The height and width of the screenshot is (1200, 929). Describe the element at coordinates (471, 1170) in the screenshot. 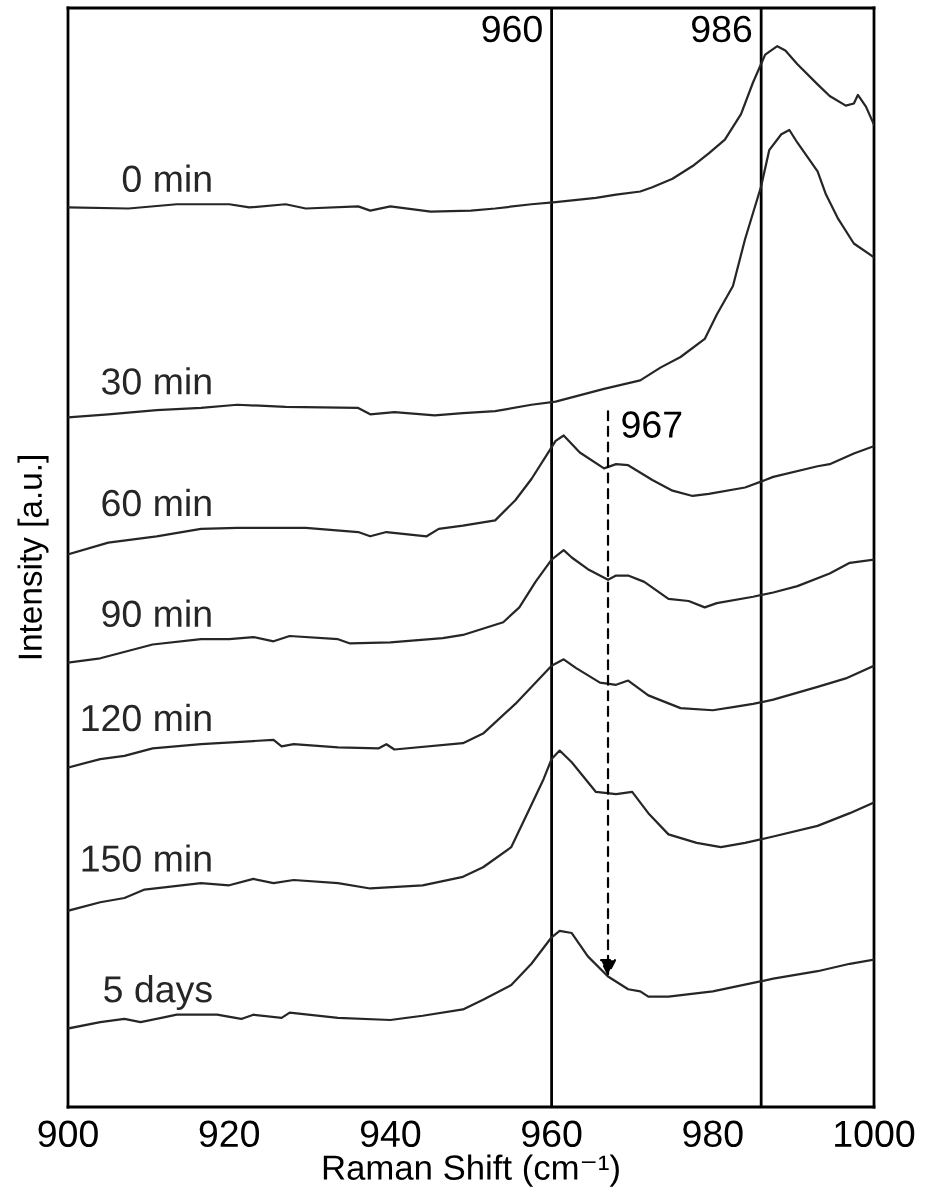

I see `x-axis-title: Raman Shift (cm⁻¹)` at that location.